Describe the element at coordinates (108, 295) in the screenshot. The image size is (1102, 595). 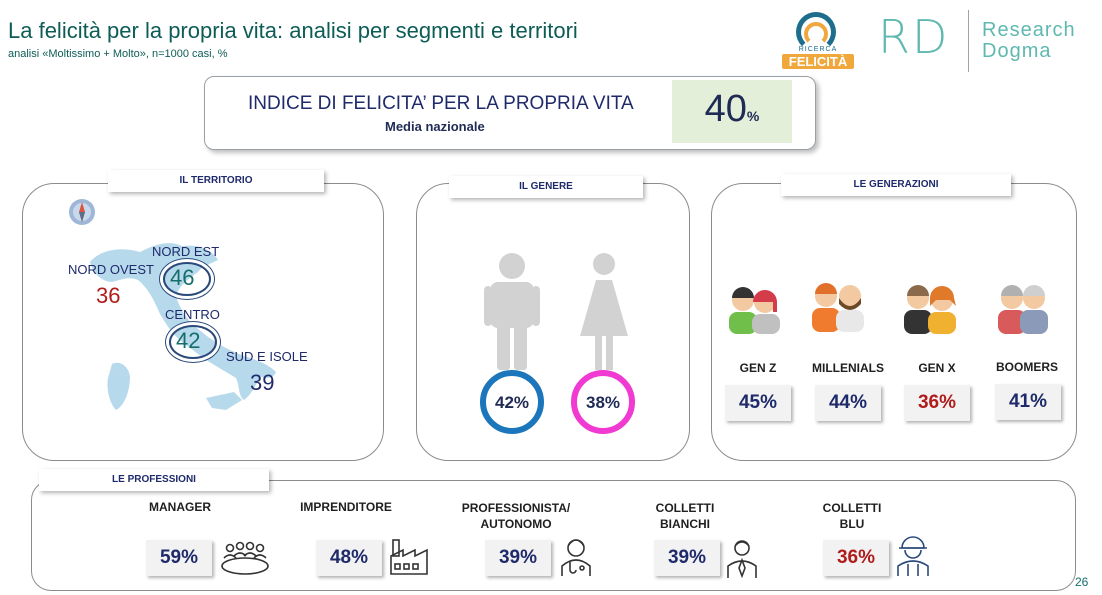
I see `nord-ovest-value: 36` at that location.